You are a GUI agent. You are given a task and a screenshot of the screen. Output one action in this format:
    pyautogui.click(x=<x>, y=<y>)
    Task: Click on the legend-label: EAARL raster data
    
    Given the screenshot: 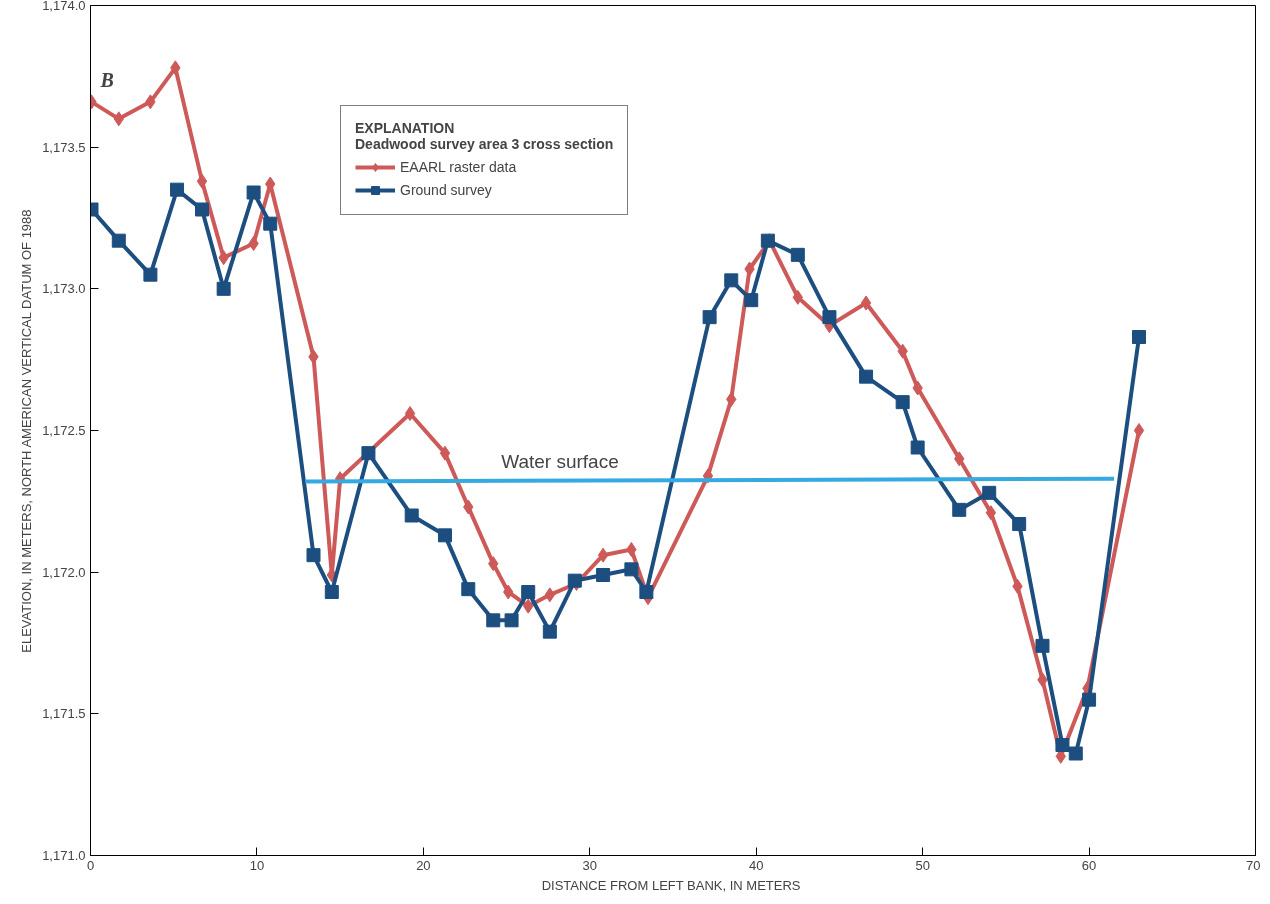 What is the action you would take?
    pyautogui.click(x=458, y=167)
    